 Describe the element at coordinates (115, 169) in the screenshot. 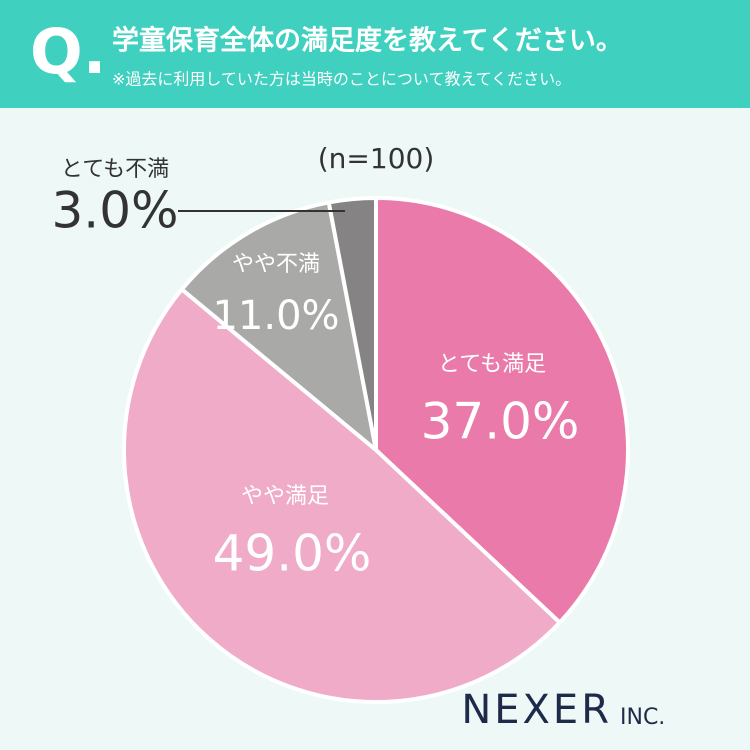

I see `slice-label: とても不満` at that location.